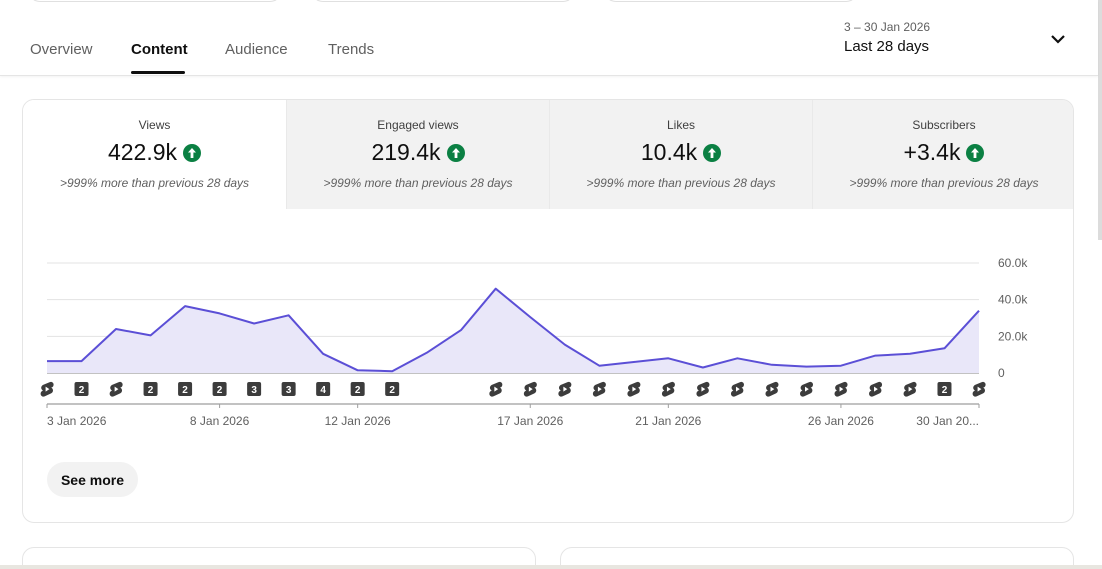 The image size is (1102, 569). What do you see at coordinates (159, 49) in the screenshot?
I see `tab-content: Content` at bounding box center [159, 49].